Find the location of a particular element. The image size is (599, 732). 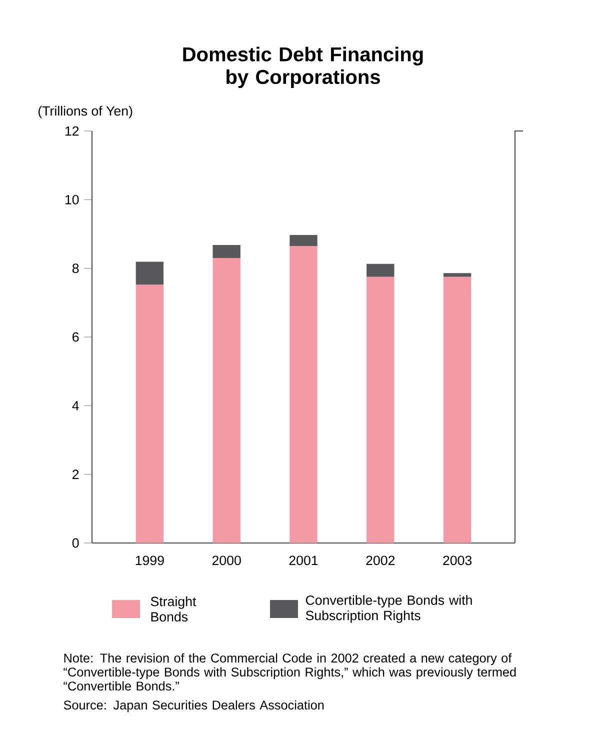

source-note: Source: Japan Securities Dealers Association is located at coordinates (194, 706).